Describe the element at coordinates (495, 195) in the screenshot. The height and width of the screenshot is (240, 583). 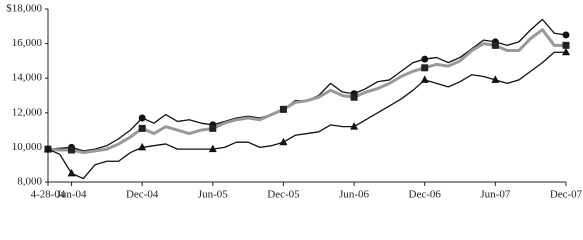
I see `x-tick-label: Jun-07` at that location.